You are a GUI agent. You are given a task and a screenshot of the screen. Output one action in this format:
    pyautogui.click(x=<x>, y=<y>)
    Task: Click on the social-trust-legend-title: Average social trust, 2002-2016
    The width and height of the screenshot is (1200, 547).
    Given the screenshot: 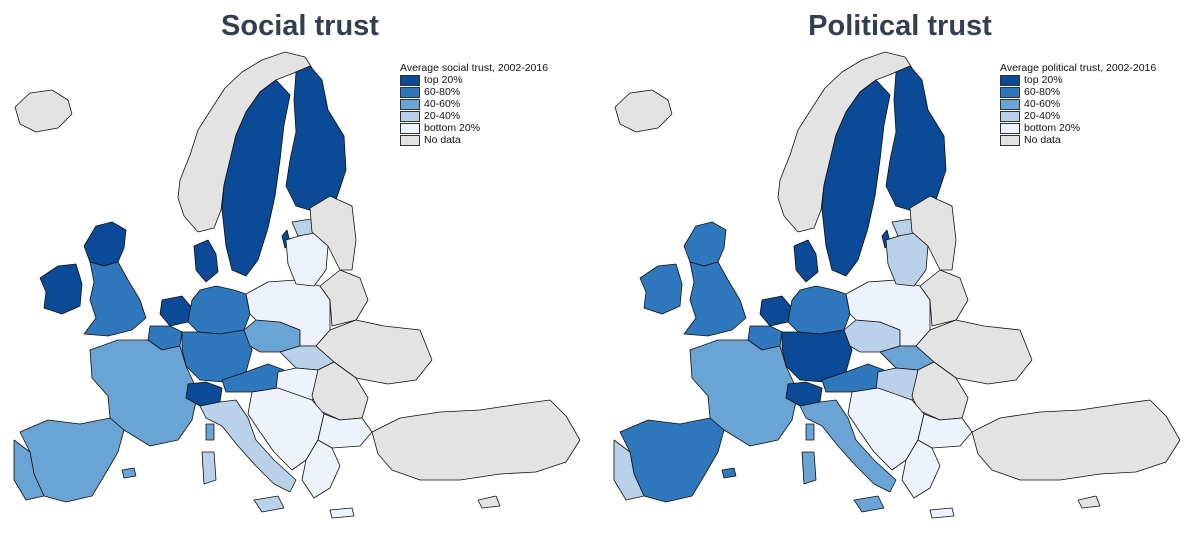 What is the action you would take?
    pyautogui.click(x=474, y=68)
    